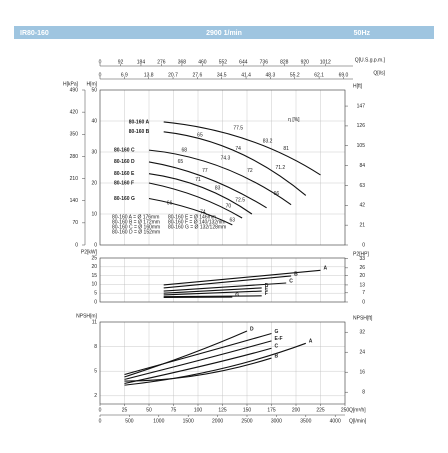 Image resolution: width=448 pixels, height=453 pixels. Describe the element at coordinates (94, 258) in the screenshot. I see `y-tick-label: 25` at that location.